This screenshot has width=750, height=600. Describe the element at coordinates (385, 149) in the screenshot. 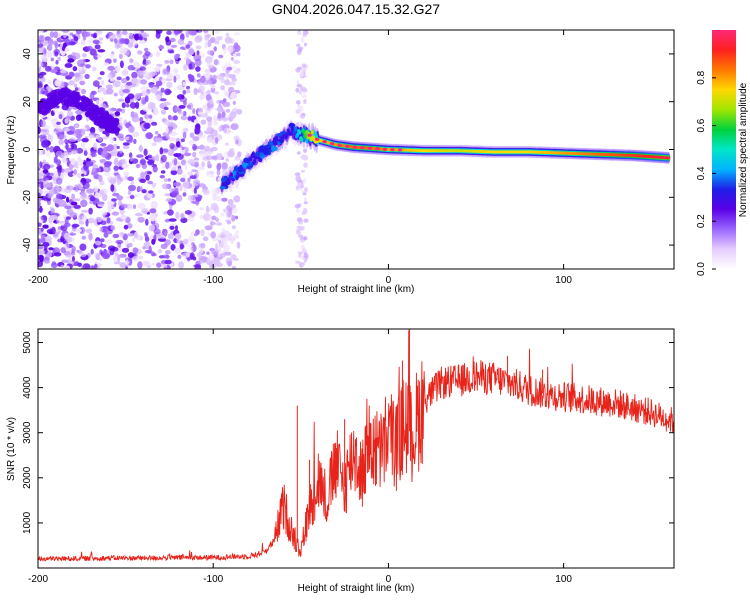

I see `signal-bead` at that location.